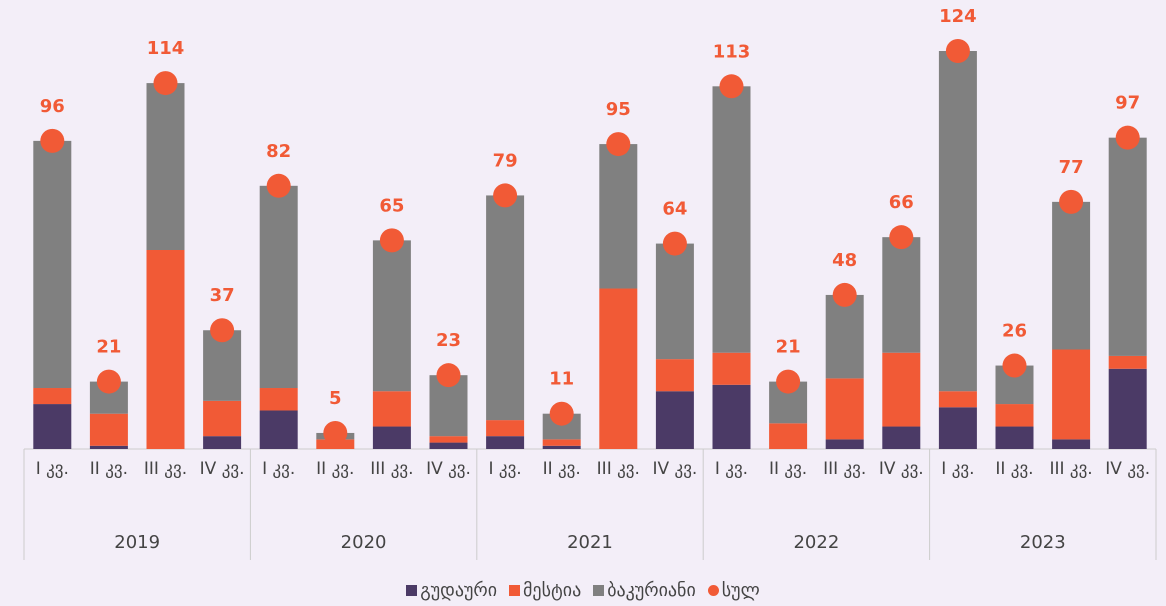 This screenshot has height=606, width=1166. What do you see at coordinates (137, 542) in the screenshot?
I see `group-label: 2019` at bounding box center [137, 542].